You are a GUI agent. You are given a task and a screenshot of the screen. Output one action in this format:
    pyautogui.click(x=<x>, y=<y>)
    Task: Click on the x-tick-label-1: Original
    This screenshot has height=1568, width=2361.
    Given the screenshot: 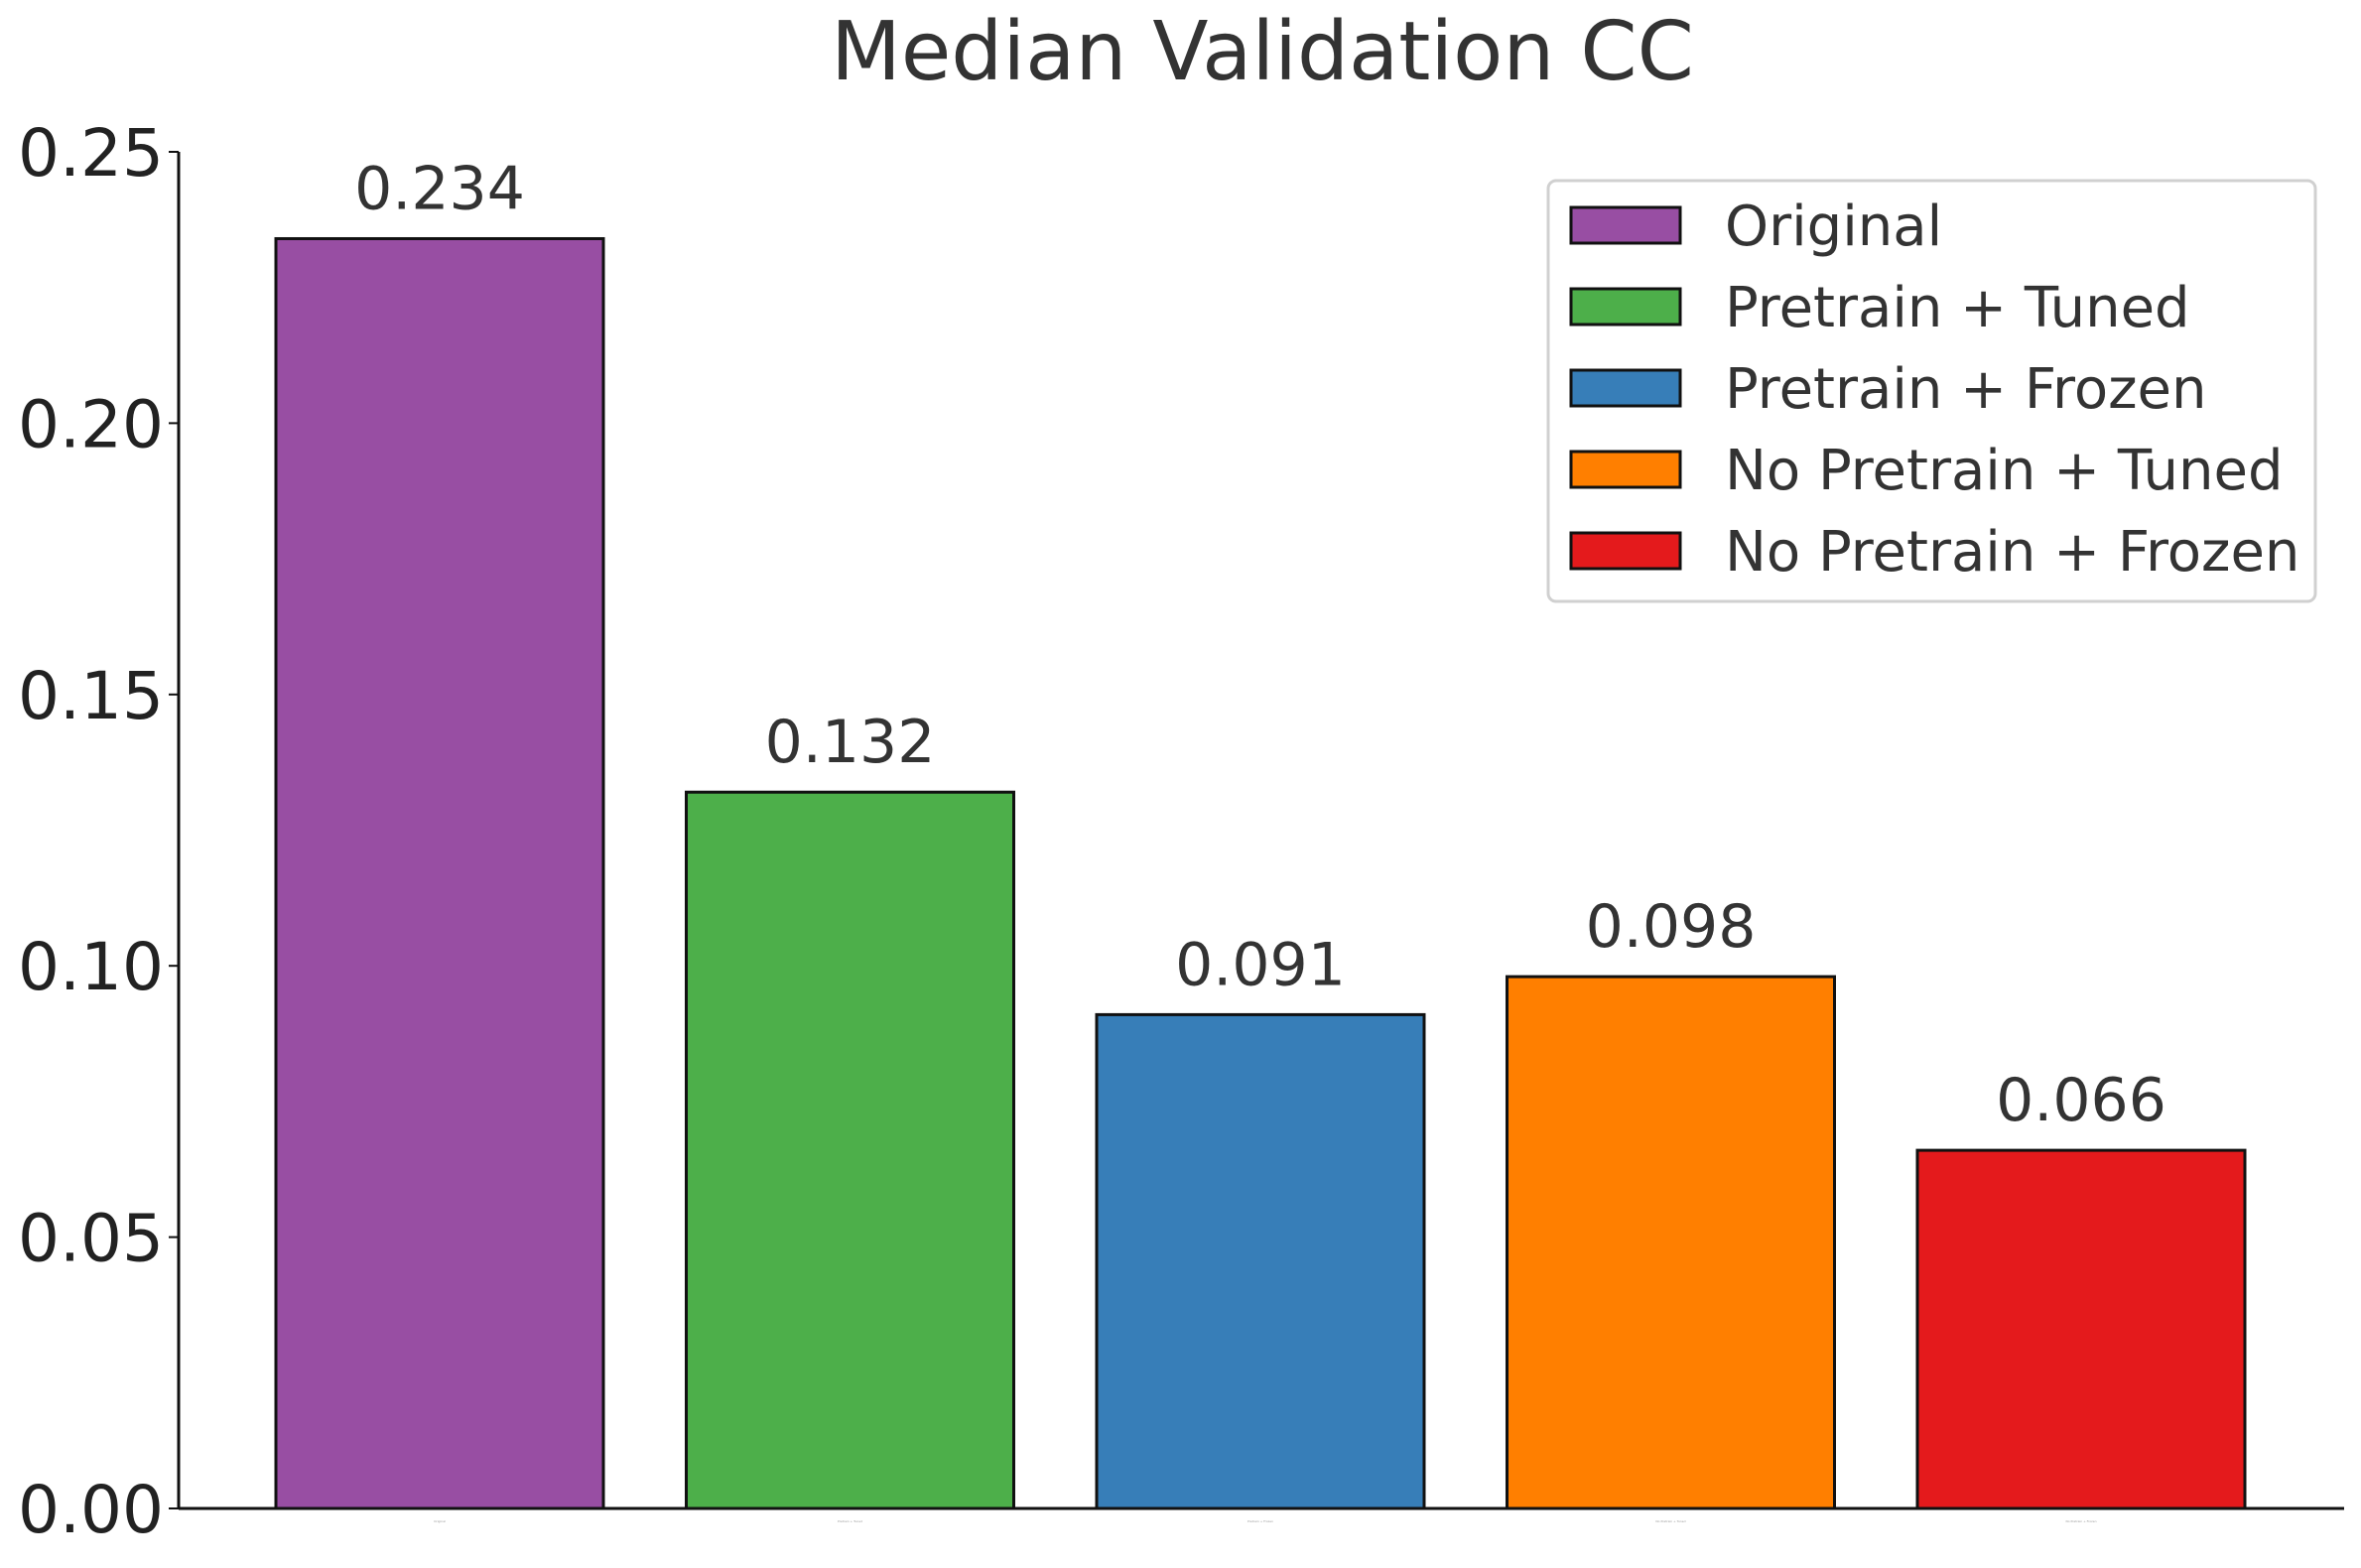 What is the action you would take?
    pyautogui.click(x=440, y=1521)
    